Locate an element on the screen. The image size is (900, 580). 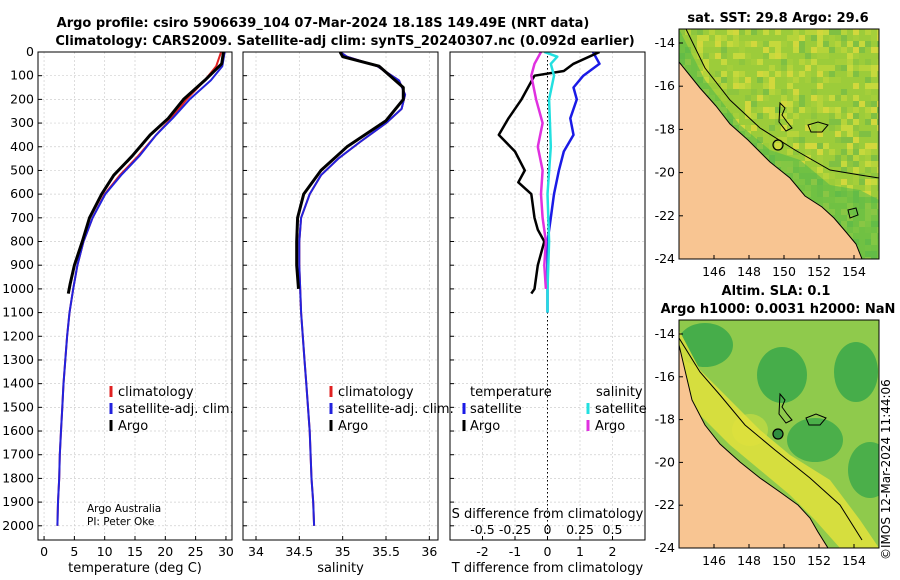
series-argo is located at coordinates (350, 171).